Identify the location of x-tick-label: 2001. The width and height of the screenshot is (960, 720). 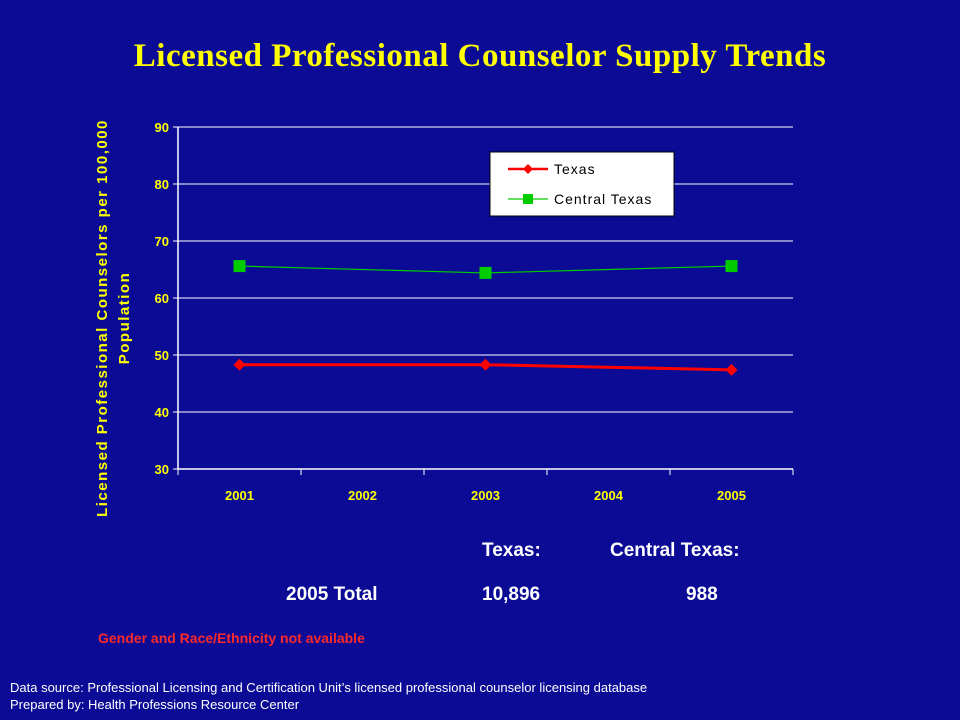
(239, 495).